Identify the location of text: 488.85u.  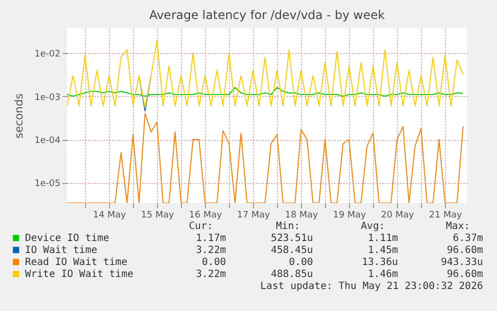
(291, 274).